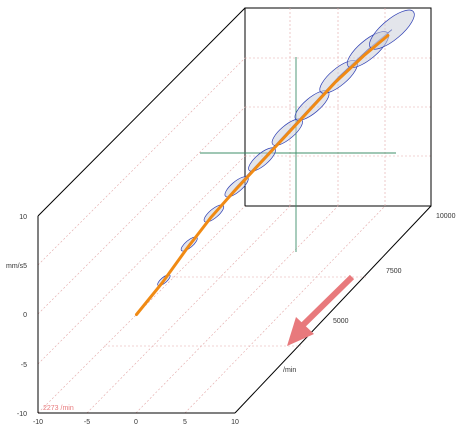 This screenshot has height=426, width=461. I want to click on y-tick-label: -5, so click(24, 365).